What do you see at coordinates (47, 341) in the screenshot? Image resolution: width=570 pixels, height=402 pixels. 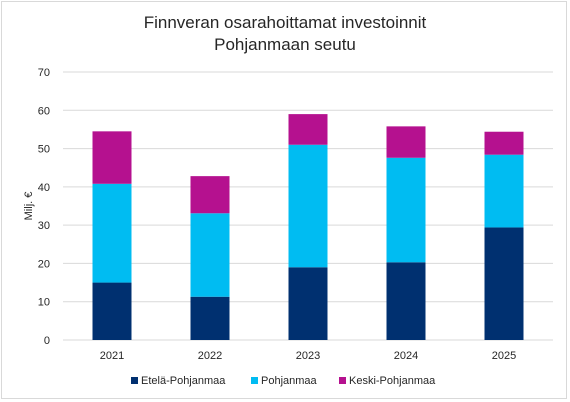 I see `y-tick-label: 0` at bounding box center [47, 341].